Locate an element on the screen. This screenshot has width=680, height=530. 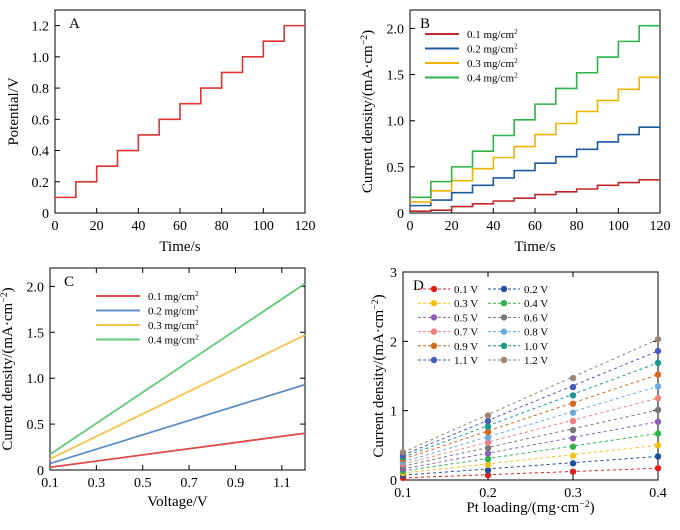
panel-label: C is located at coordinates (69, 282).